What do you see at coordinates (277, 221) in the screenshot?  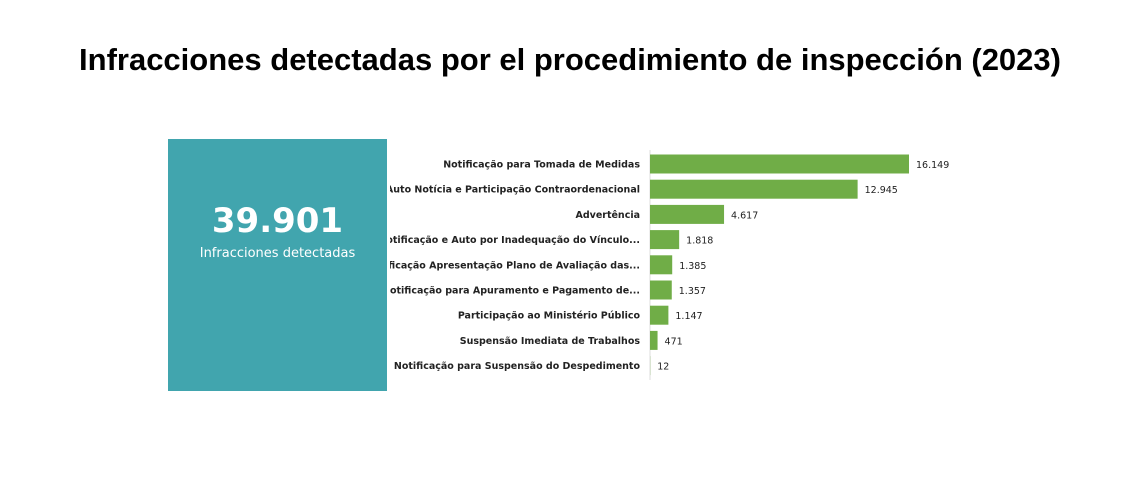 I see `kpi-value: 39.901` at bounding box center [277, 221].